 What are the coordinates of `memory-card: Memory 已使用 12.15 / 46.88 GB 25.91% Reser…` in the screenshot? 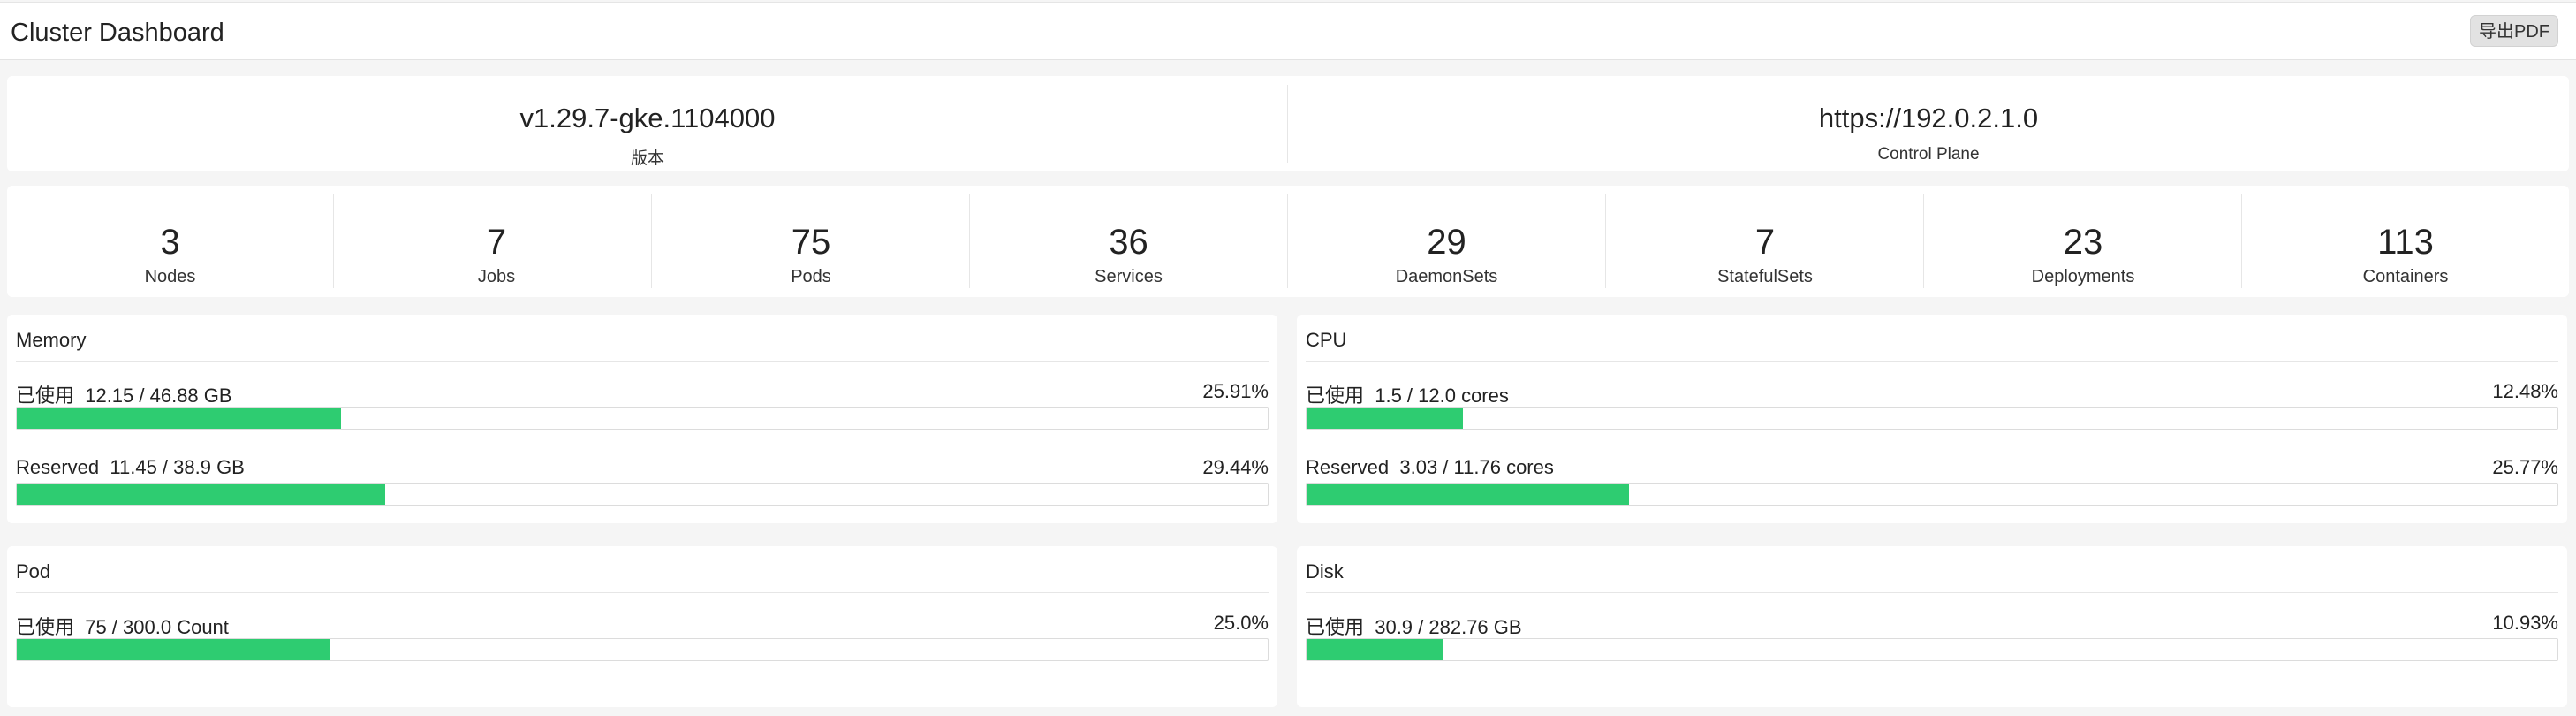 It's located at (642, 419).